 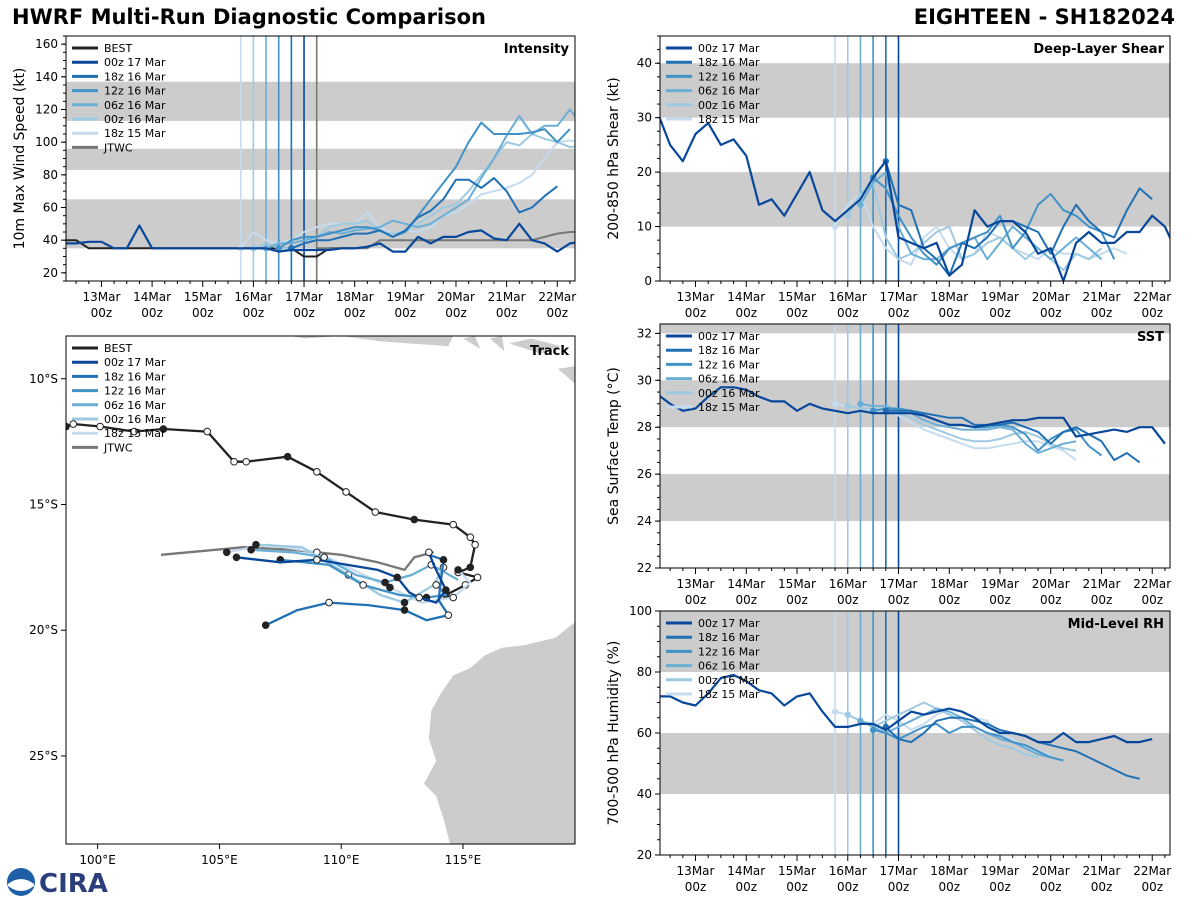 What do you see at coordinates (20, 159) in the screenshot?
I see `intensity-y-axis-label: 10m Max Wind Speed (kt)` at bounding box center [20, 159].